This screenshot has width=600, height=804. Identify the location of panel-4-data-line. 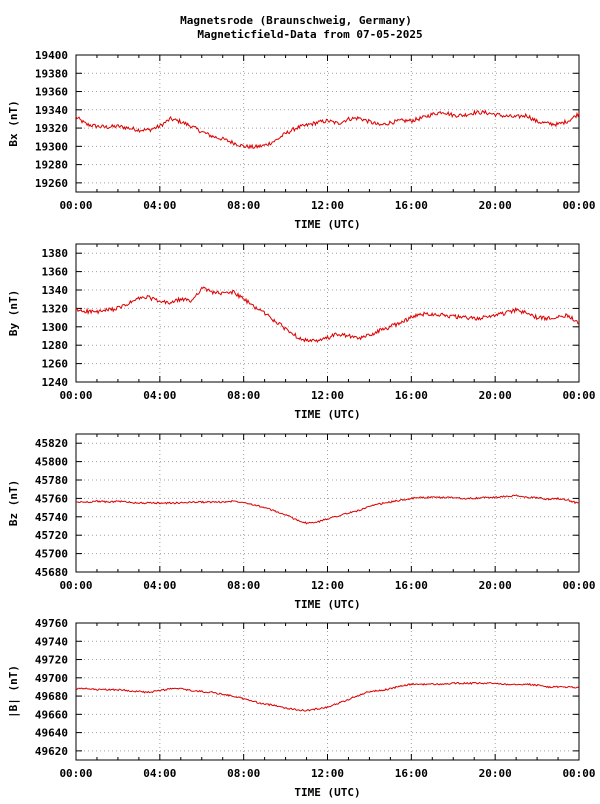
(327, 696).